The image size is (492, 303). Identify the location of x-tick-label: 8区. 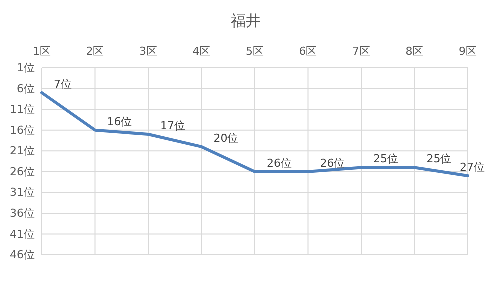
(415, 51).